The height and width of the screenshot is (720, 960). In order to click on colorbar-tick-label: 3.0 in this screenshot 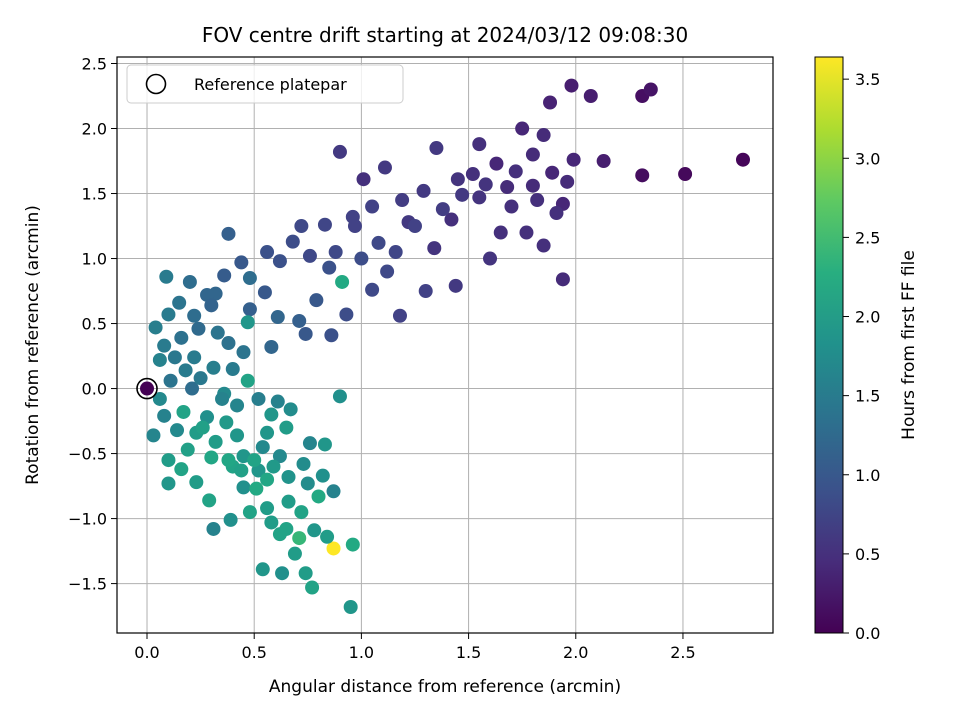, I will do `click(867, 158)`.